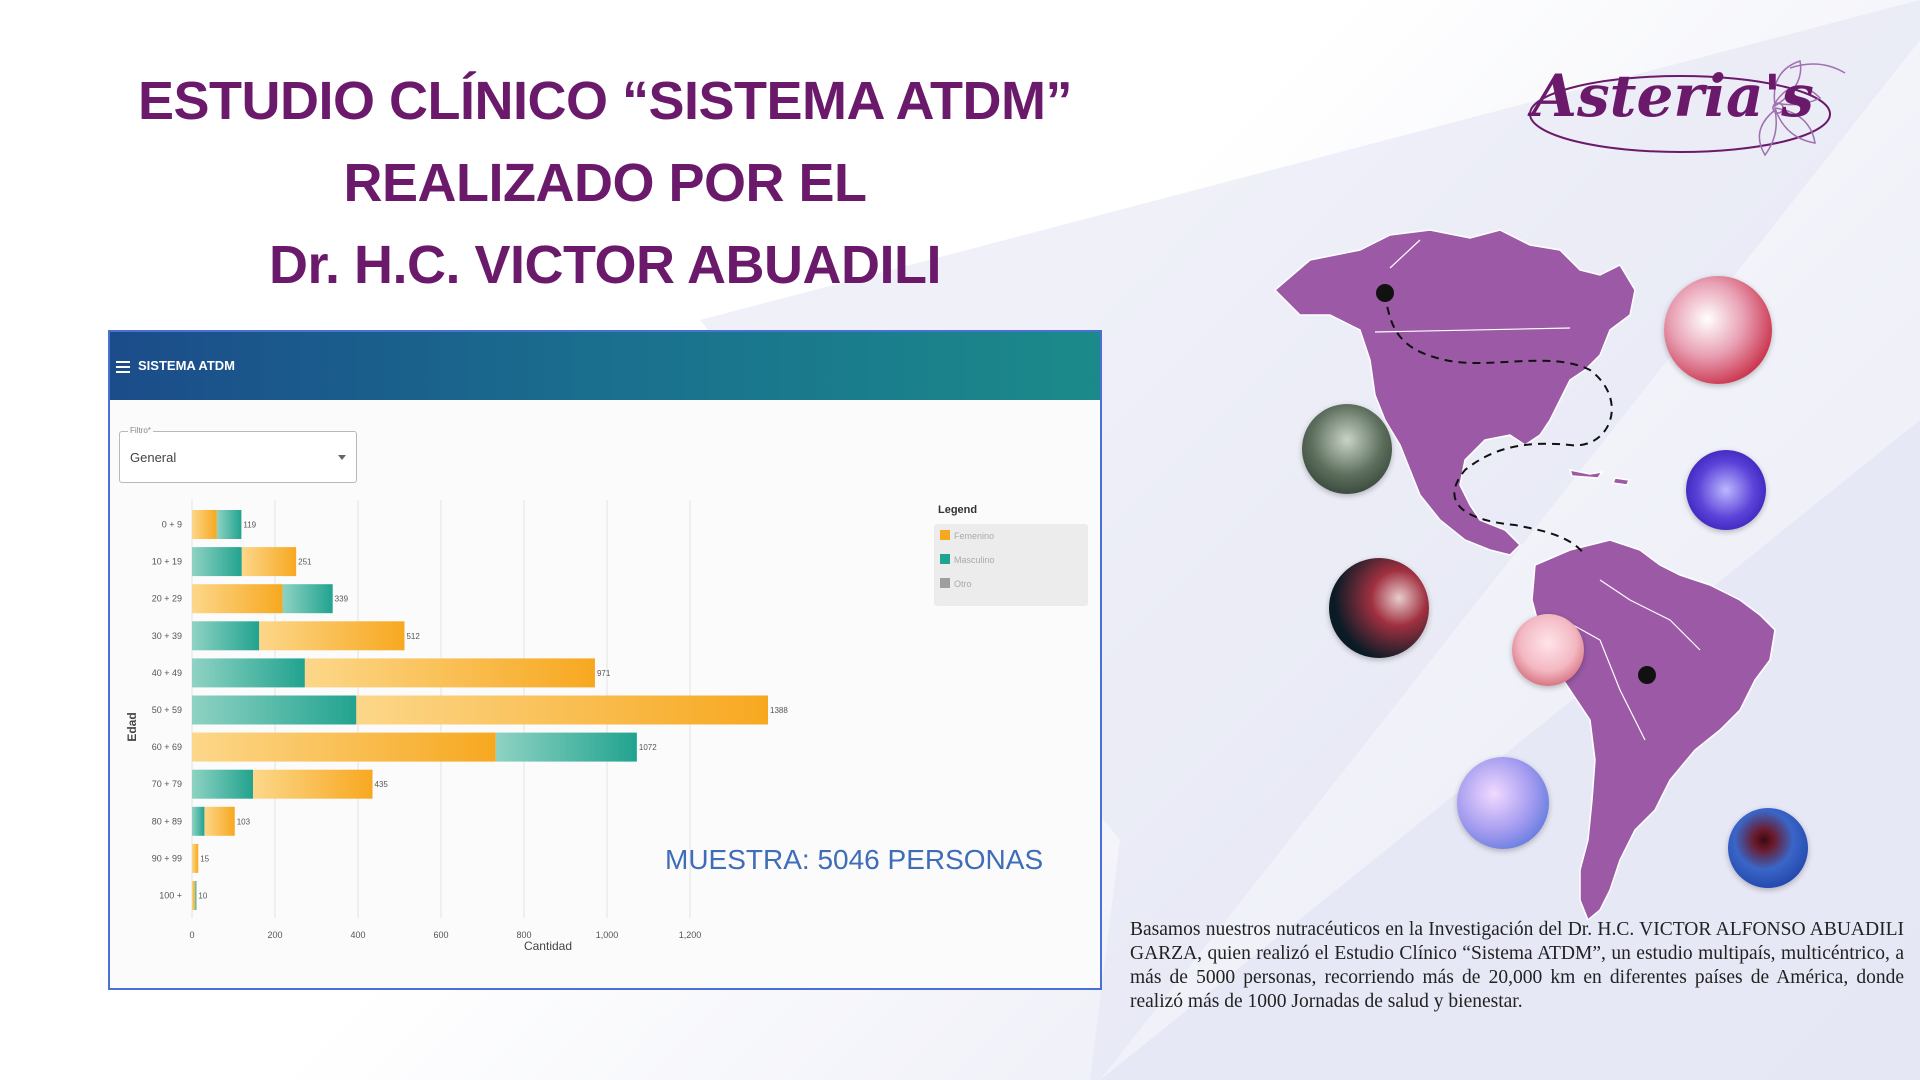 This screenshot has height=1080, width=1920. What do you see at coordinates (607, 935) in the screenshot?
I see `x-tick-label: 1,000` at bounding box center [607, 935].